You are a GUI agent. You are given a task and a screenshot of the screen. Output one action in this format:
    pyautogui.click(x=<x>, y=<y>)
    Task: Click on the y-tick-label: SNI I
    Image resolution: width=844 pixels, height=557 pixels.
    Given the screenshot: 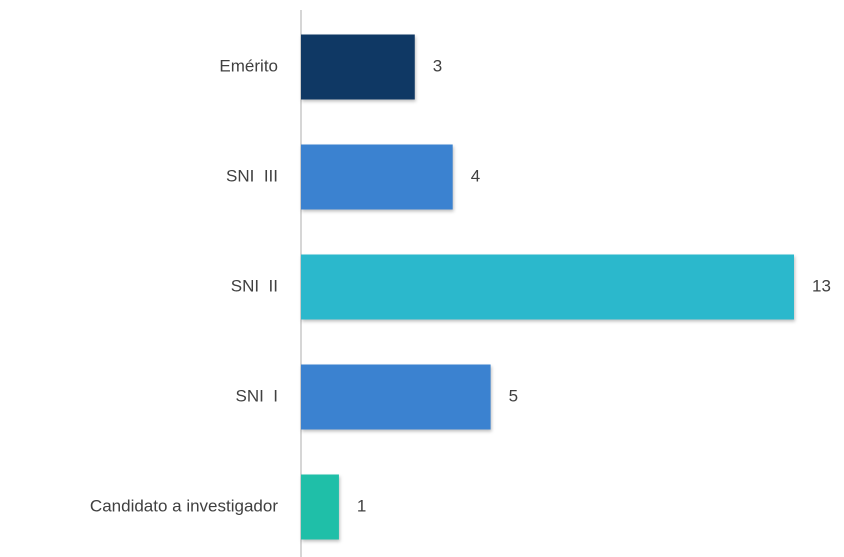 What is the action you would take?
    pyautogui.click(x=256, y=395)
    